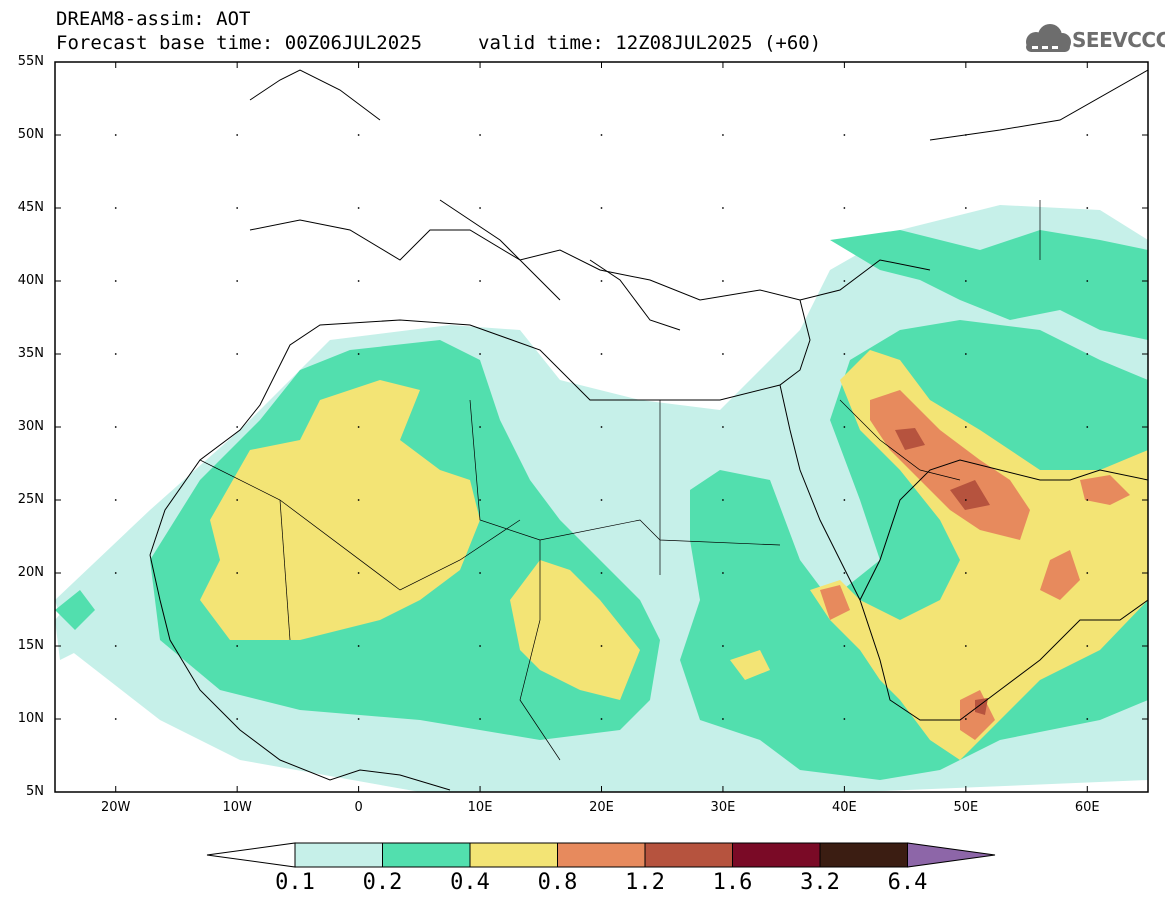 The height and width of the screenshot is (905, 1165). I want to click on colorbar-level-label: 1.2, so click(645, 882).